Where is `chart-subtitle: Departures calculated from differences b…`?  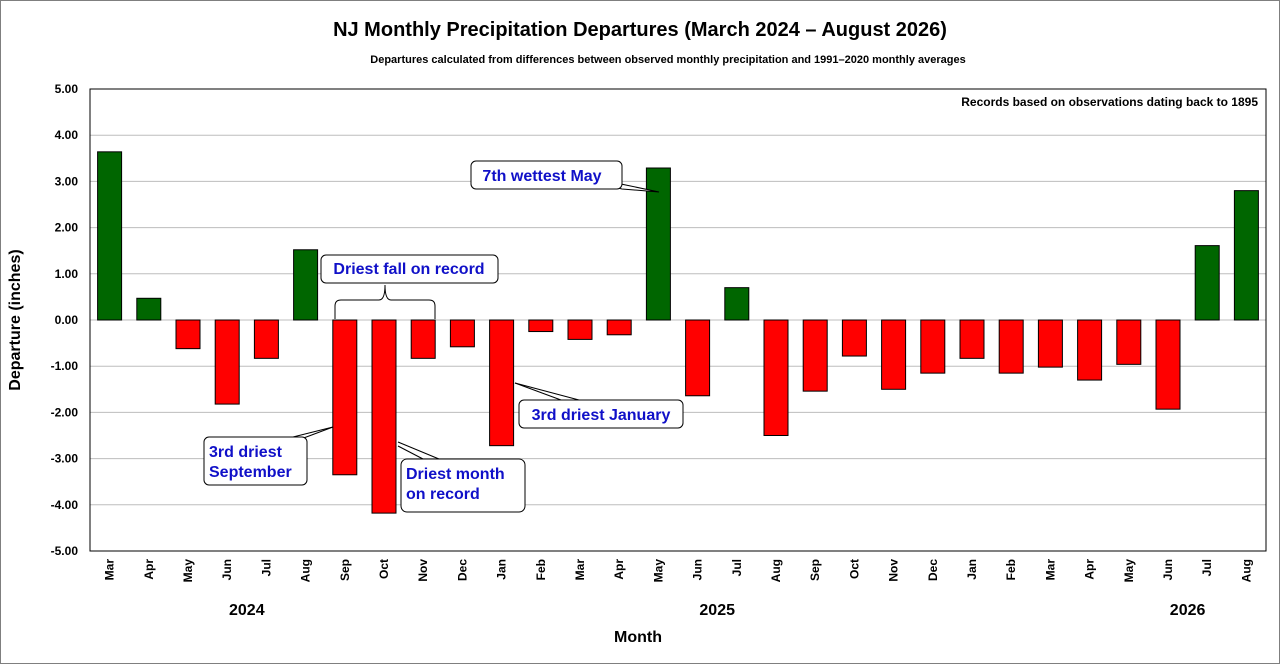
chart-subtitle: Departures calculated from differences b… is located at coordinates (667, 60).